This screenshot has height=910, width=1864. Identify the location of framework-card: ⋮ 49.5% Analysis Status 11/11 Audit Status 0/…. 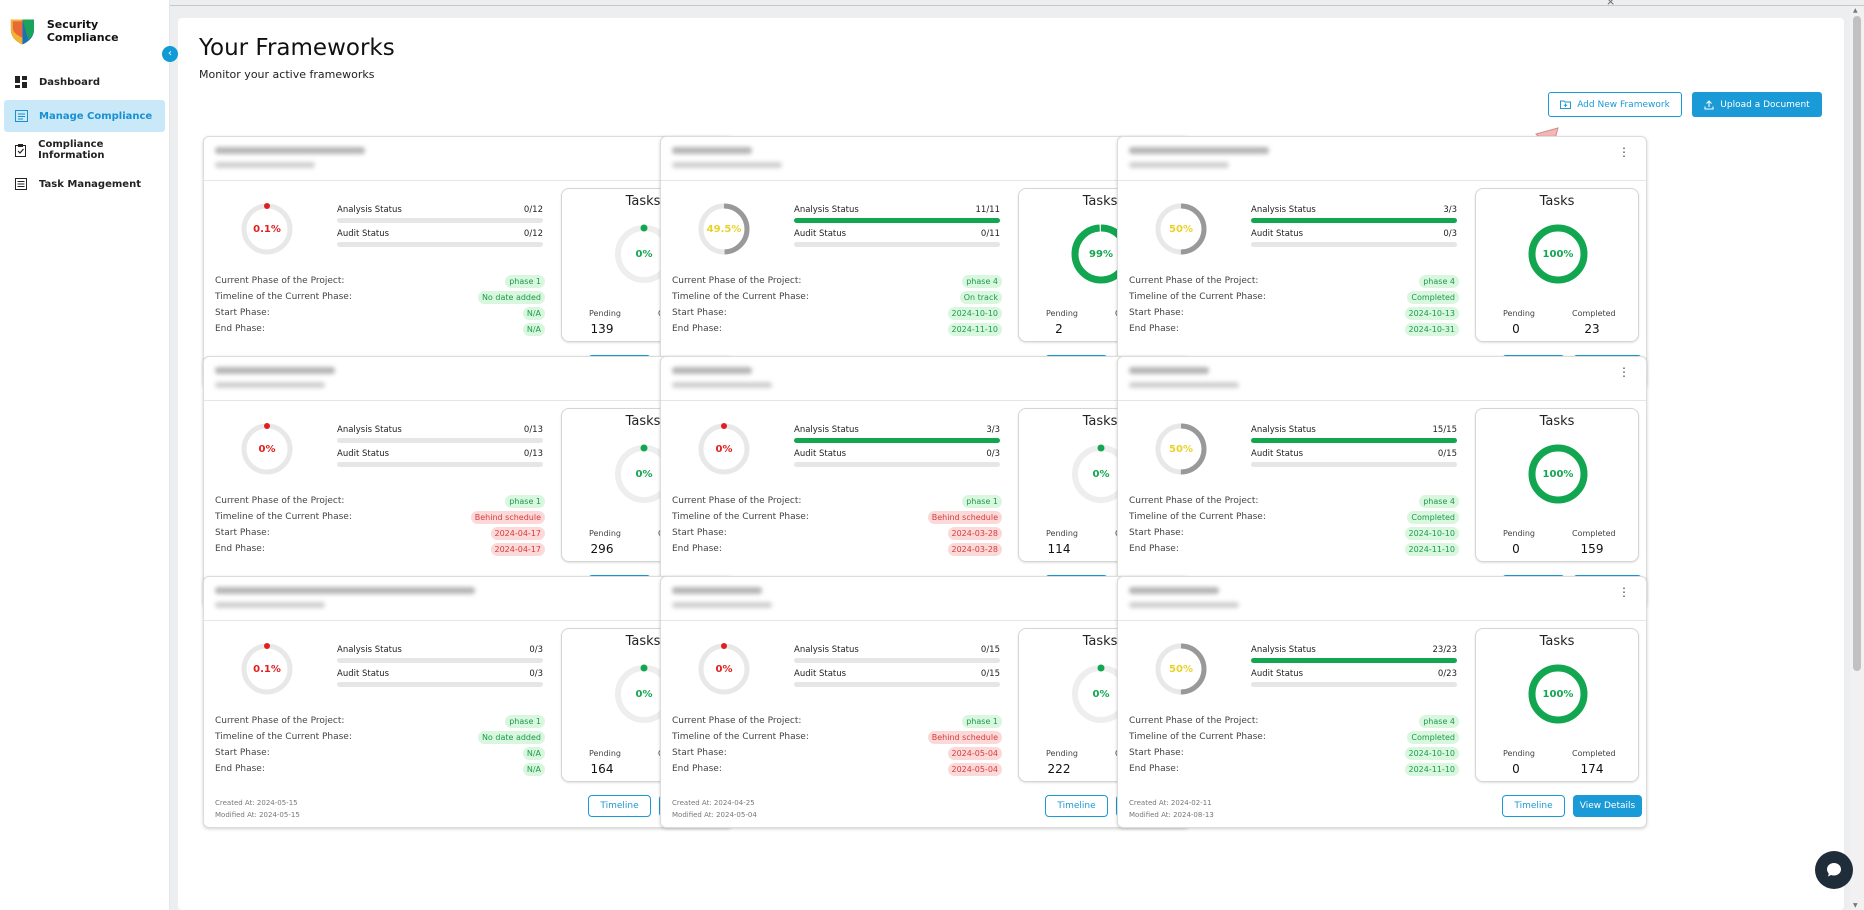
(925, 262).